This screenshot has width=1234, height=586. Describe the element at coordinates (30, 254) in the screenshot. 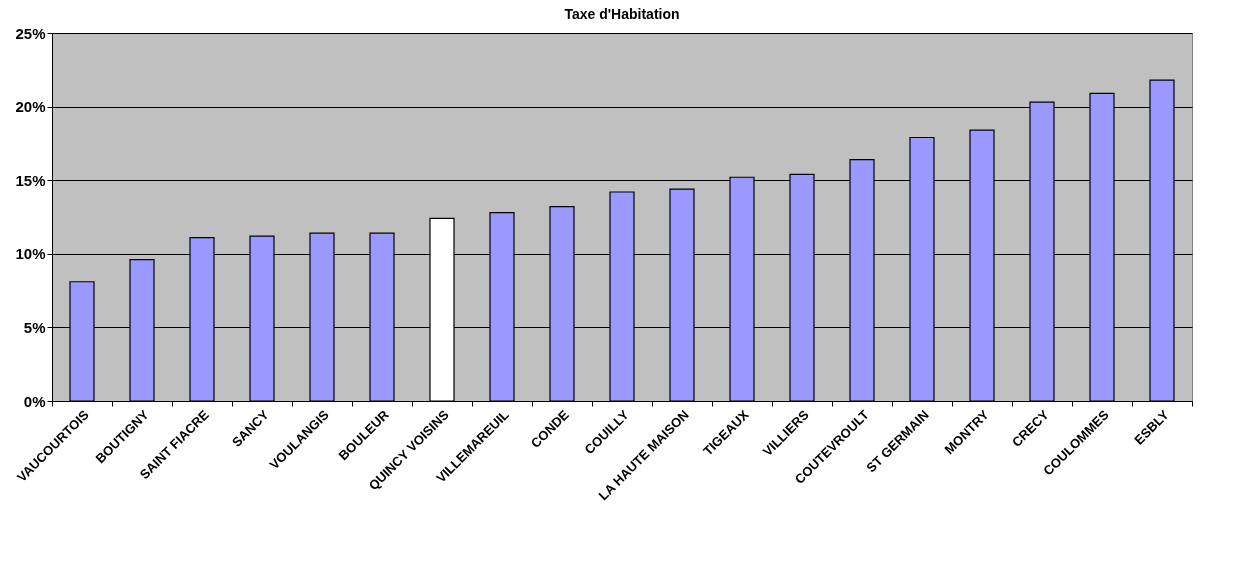

I see `y-tick-label: 10%` at that location.